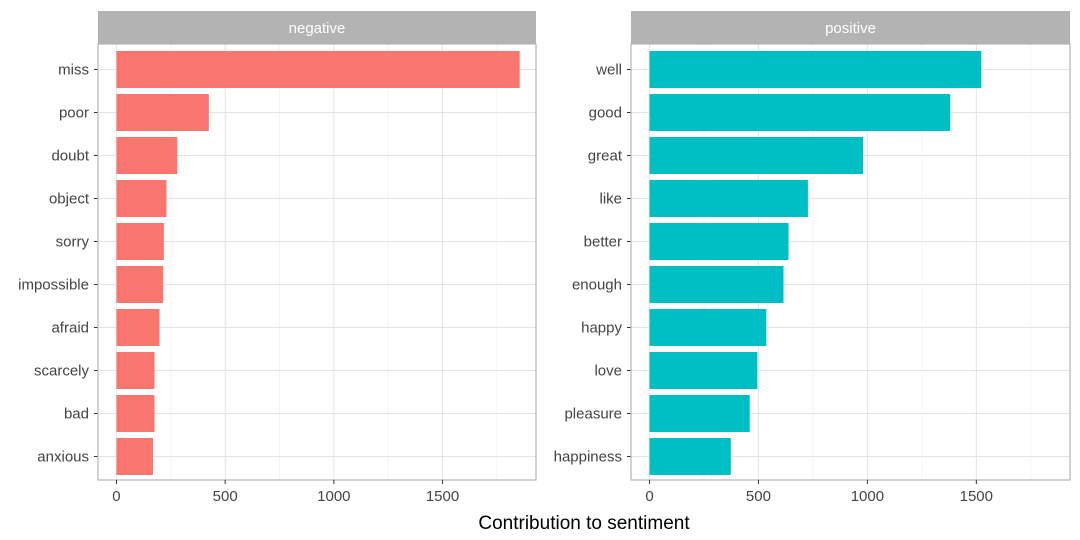  What do you see at coordinates (63, 457) in the screenshot?
I see `y-tick-label: anxious` at bounding box center [63, 457].